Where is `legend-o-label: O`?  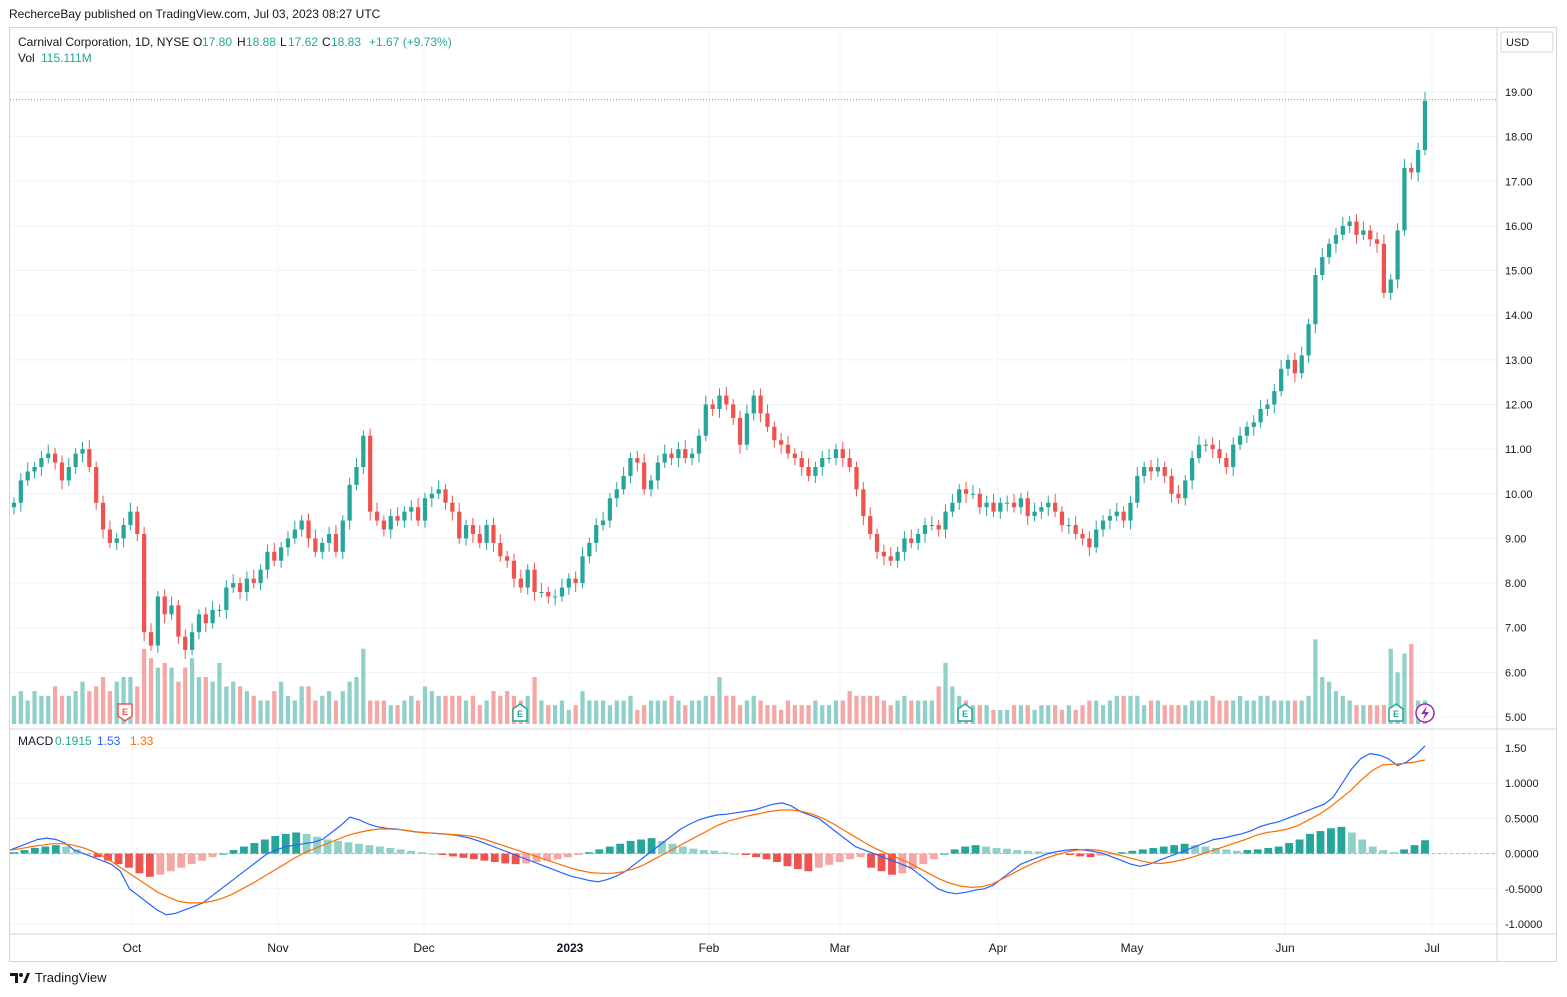 legend-o-label: O is located at coordinates (197, 42).